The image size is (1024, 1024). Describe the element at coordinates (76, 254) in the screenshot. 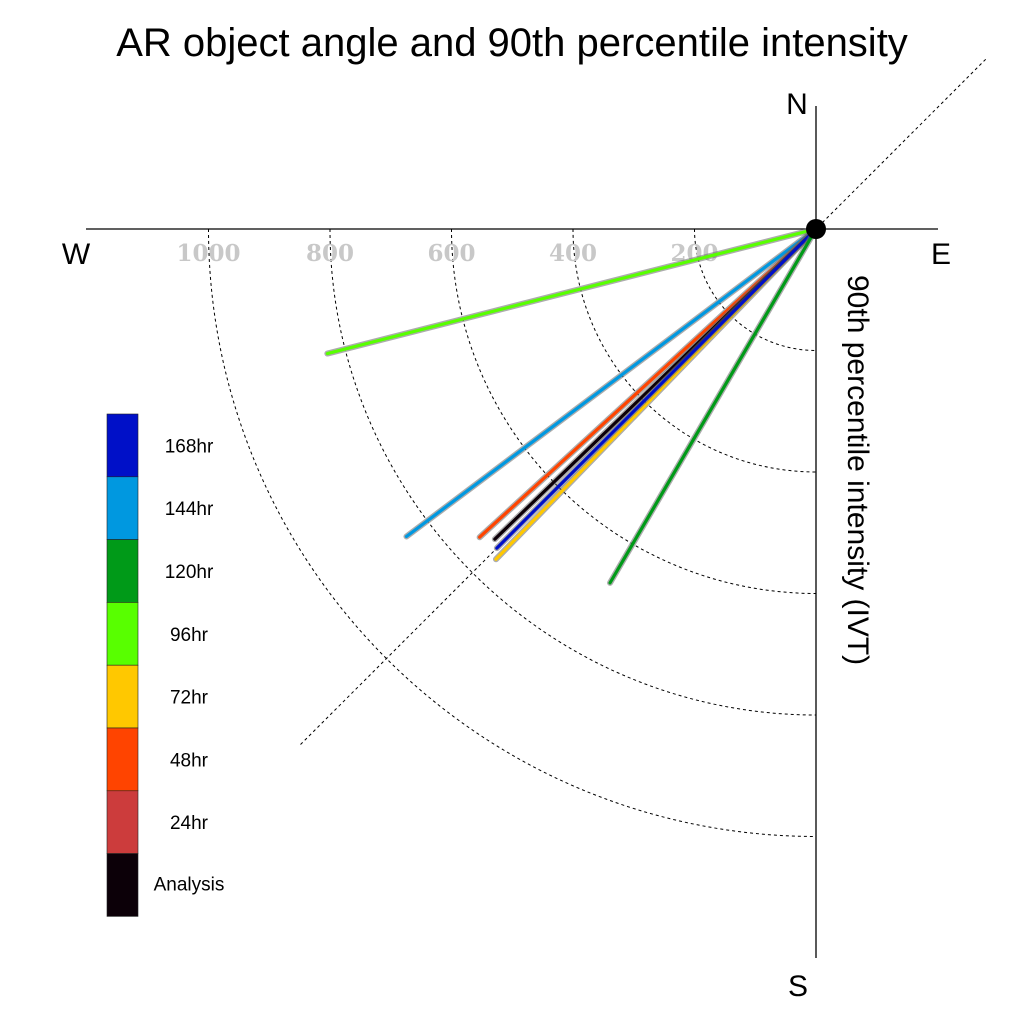

I see `compass-west: W` at that location.